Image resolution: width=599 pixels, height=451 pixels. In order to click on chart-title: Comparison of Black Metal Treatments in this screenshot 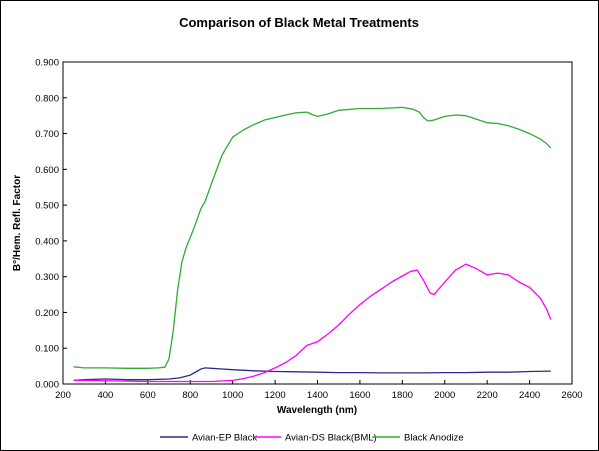, I will do `click(299, 22)`.